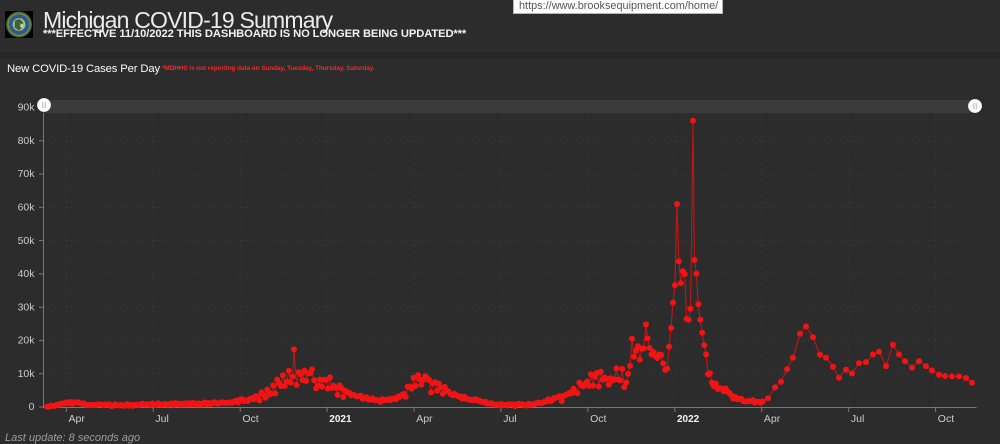 The image size is (1000, 444). What do you see at coordinates (340, 419) in the screenshot?
I see `svg-text: 2021` at bounding box center [340, 419].